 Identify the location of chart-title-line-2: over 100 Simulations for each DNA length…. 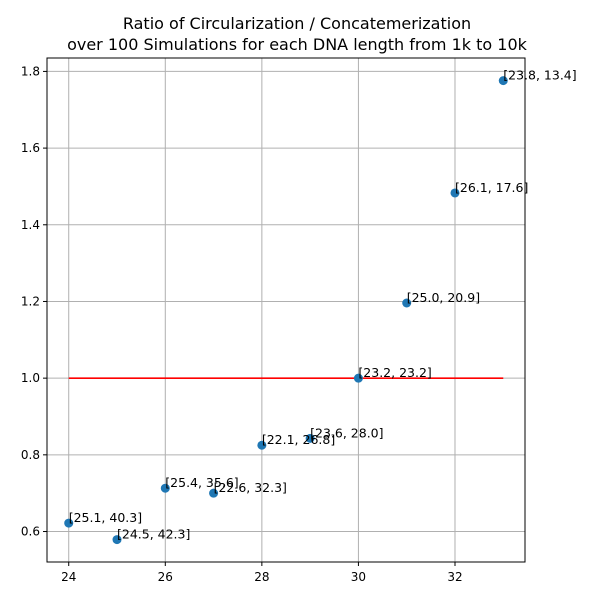
(297, 44).